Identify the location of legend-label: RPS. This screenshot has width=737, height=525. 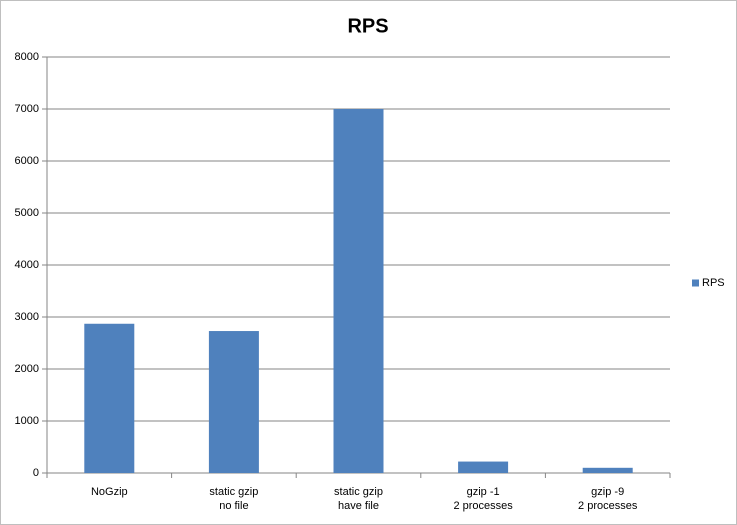
(713, 283).